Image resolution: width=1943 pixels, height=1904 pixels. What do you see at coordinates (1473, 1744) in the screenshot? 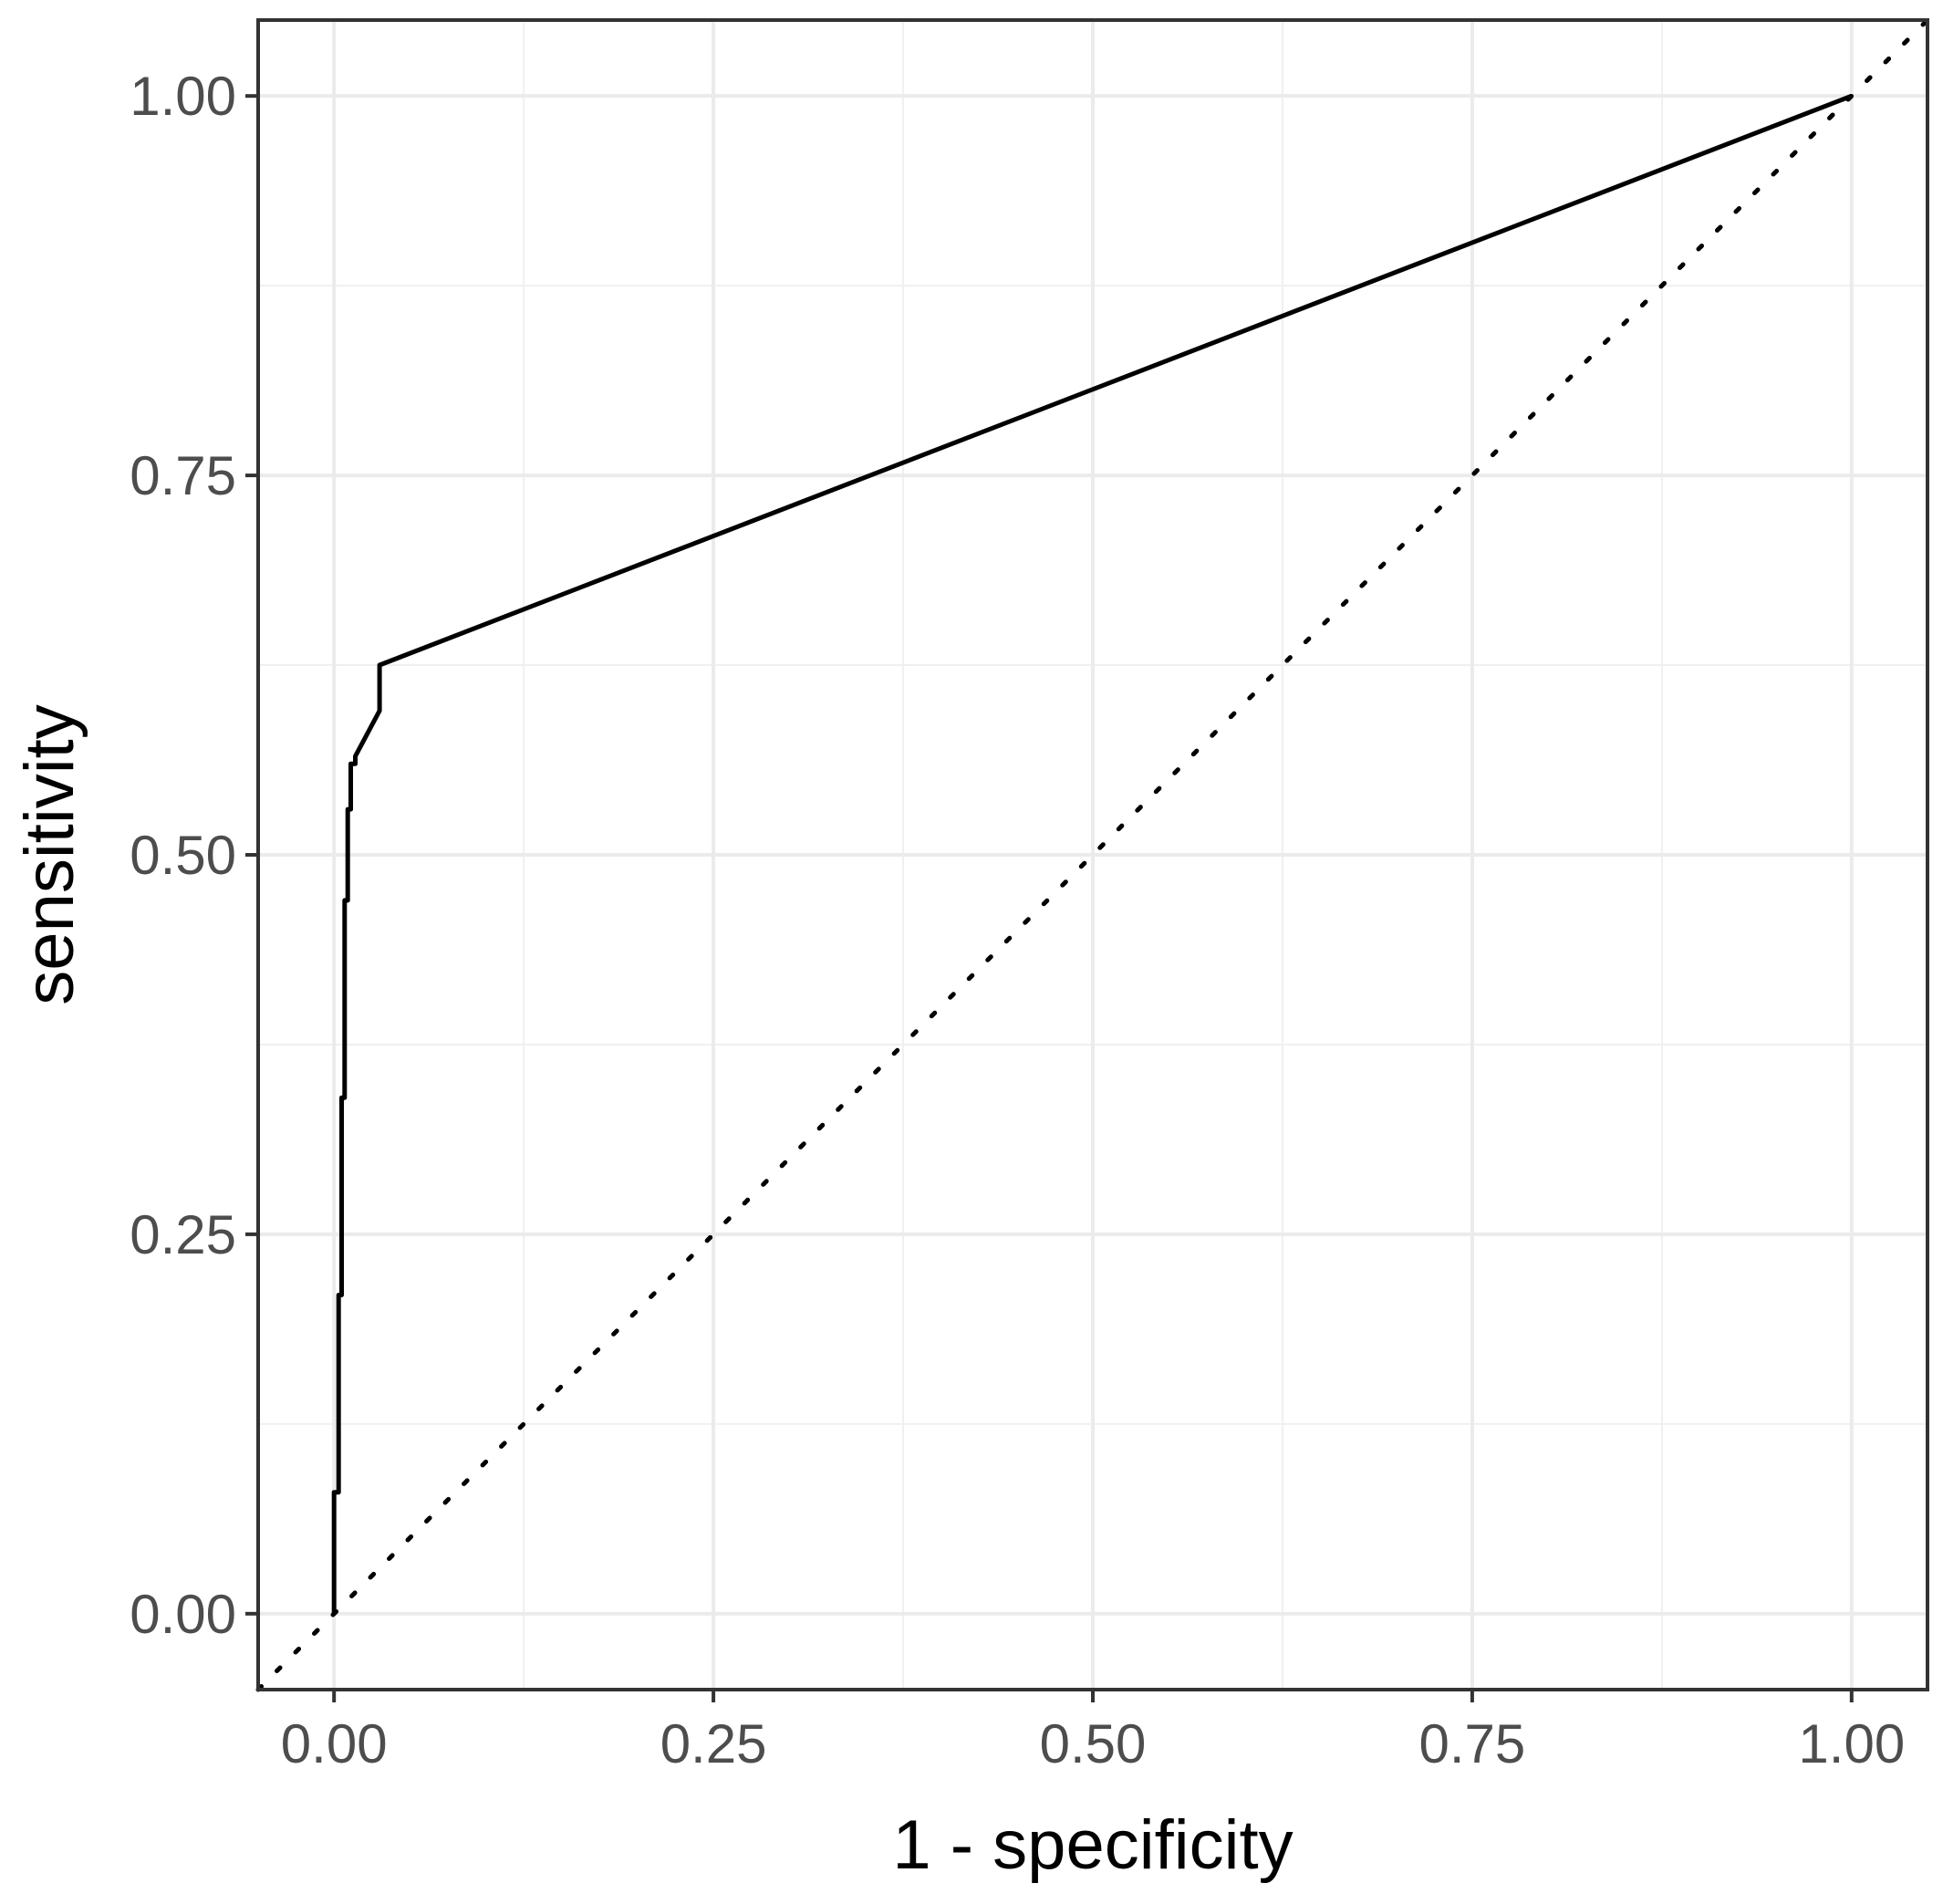
I see `x-tick-label: 0.75` at bounding box center [1473, 1744].